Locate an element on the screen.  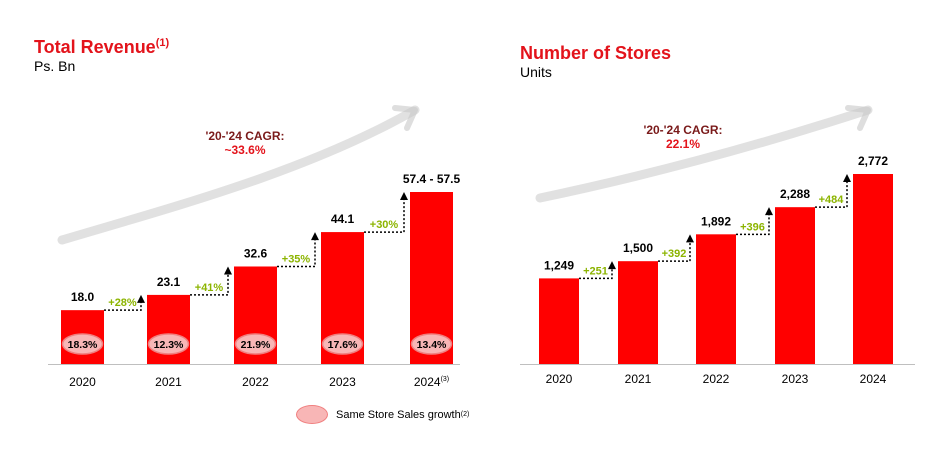
revenue-sss-label-2023: 17.6% is located at coordinates (343, 345).